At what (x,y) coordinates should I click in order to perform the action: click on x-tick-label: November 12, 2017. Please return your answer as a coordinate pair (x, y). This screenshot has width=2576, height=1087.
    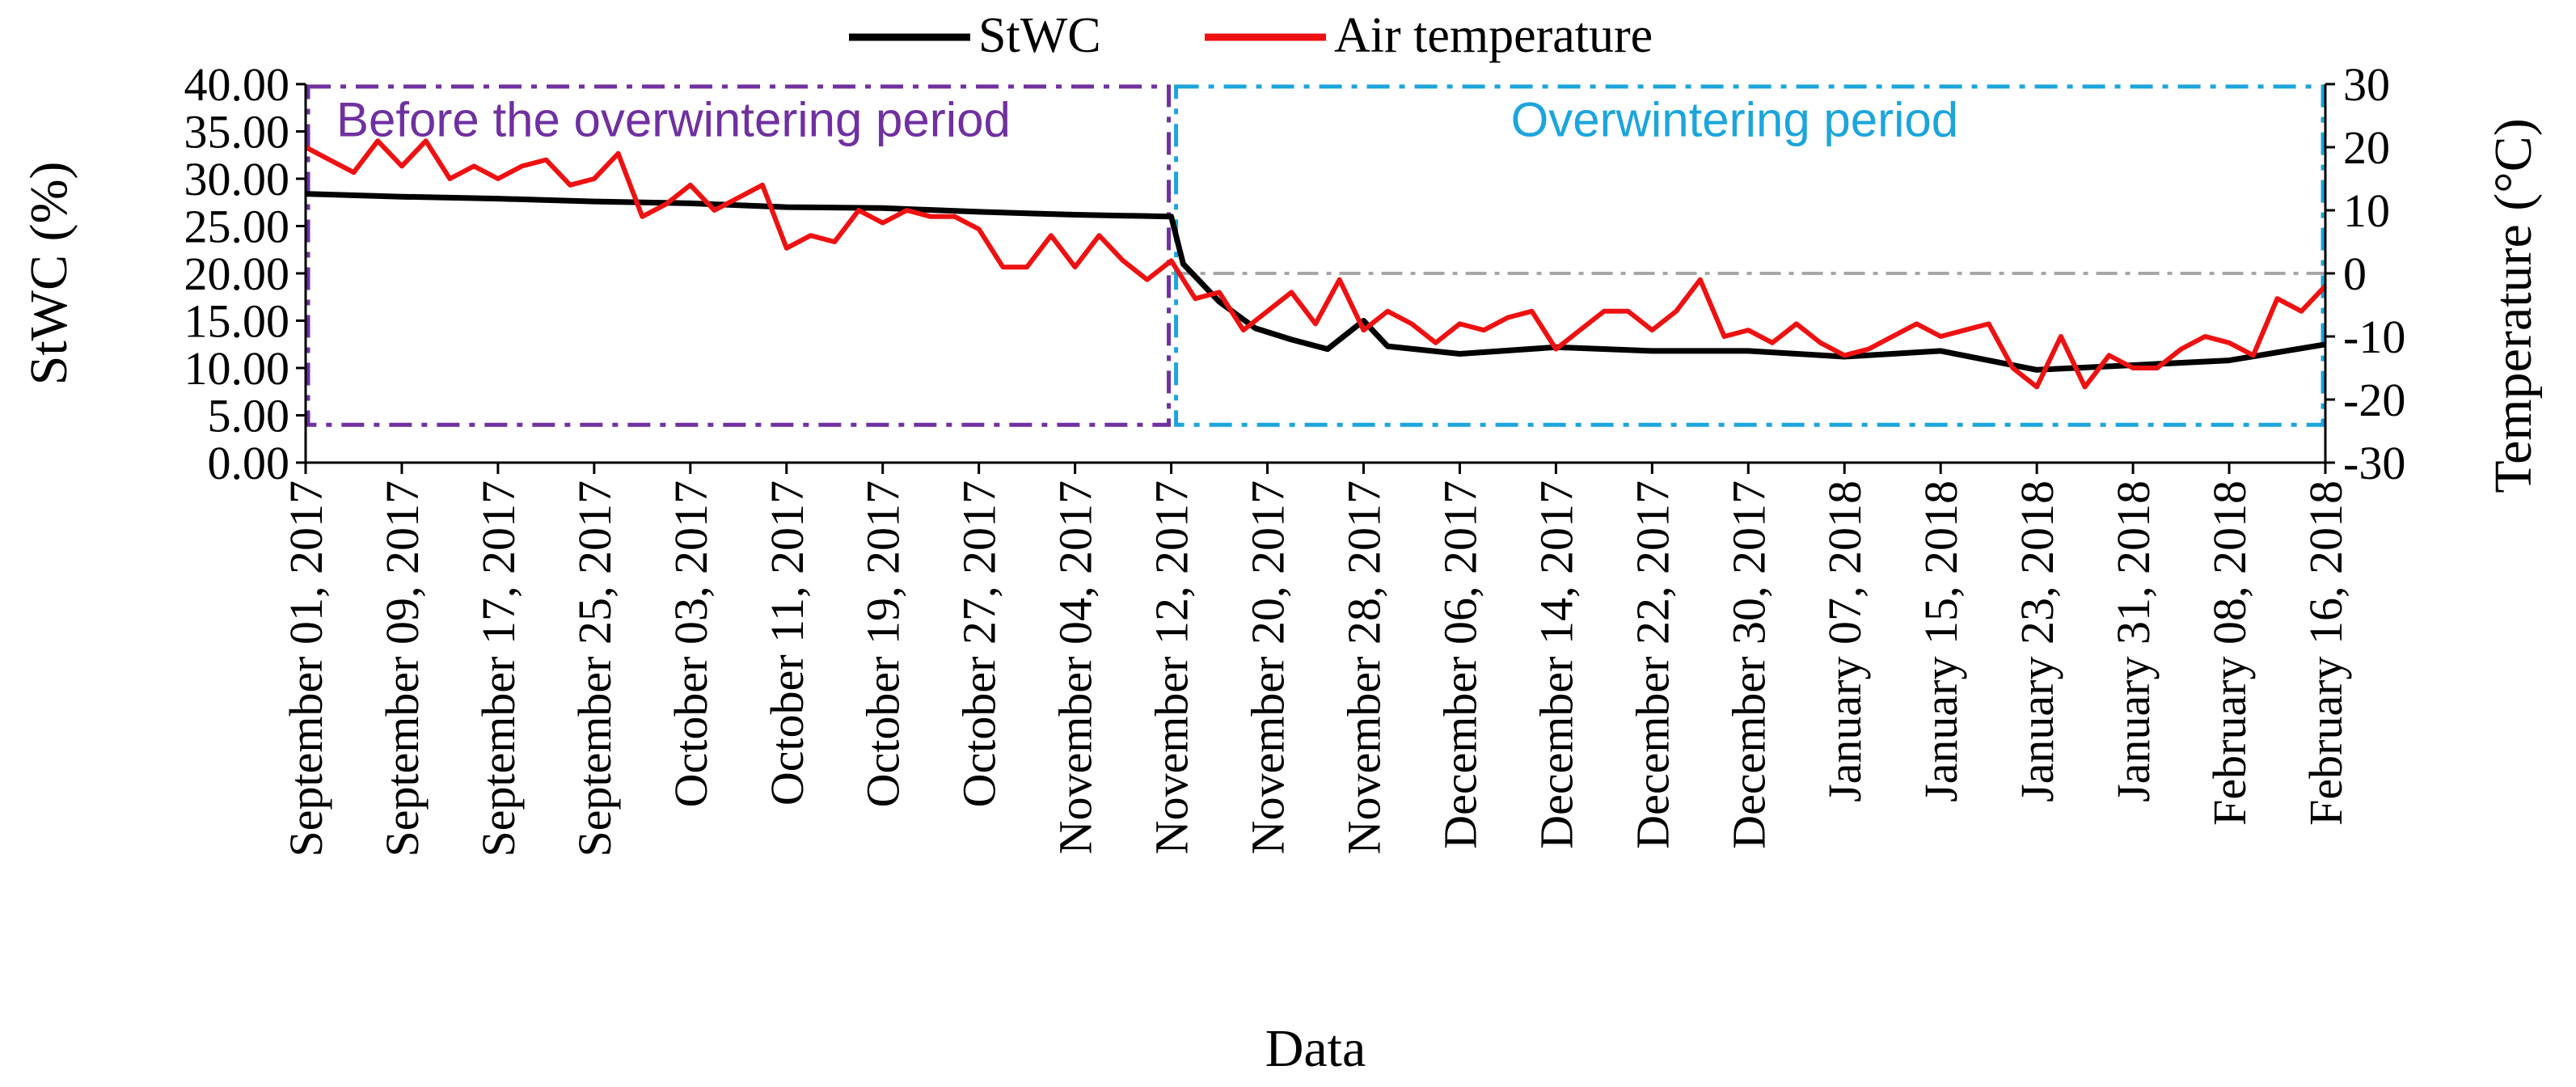
    Looking at the image, I should click on (1172, 667).